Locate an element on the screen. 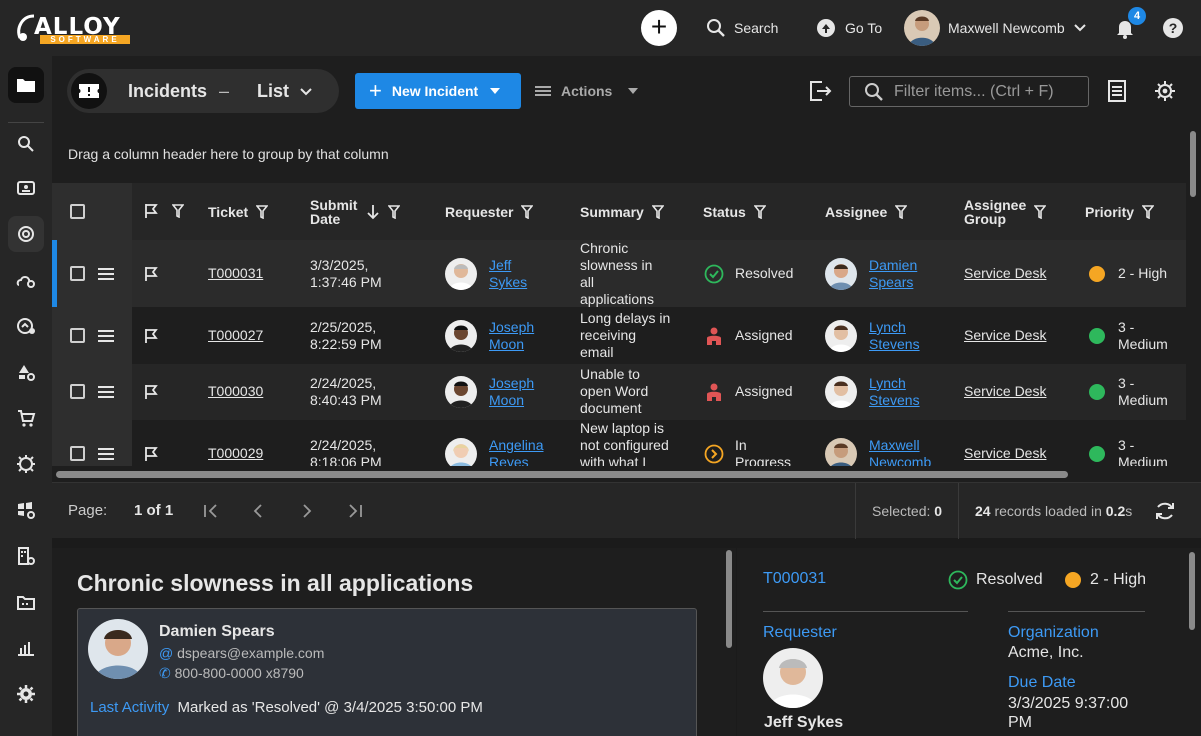  priority-text: 3 - Medium is located at coordinates (1143, 335).